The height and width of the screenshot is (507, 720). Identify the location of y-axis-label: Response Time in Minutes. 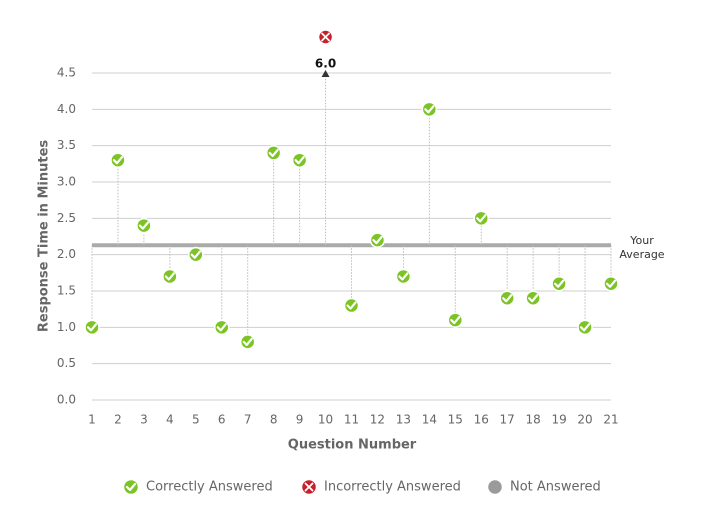
(44, 236).